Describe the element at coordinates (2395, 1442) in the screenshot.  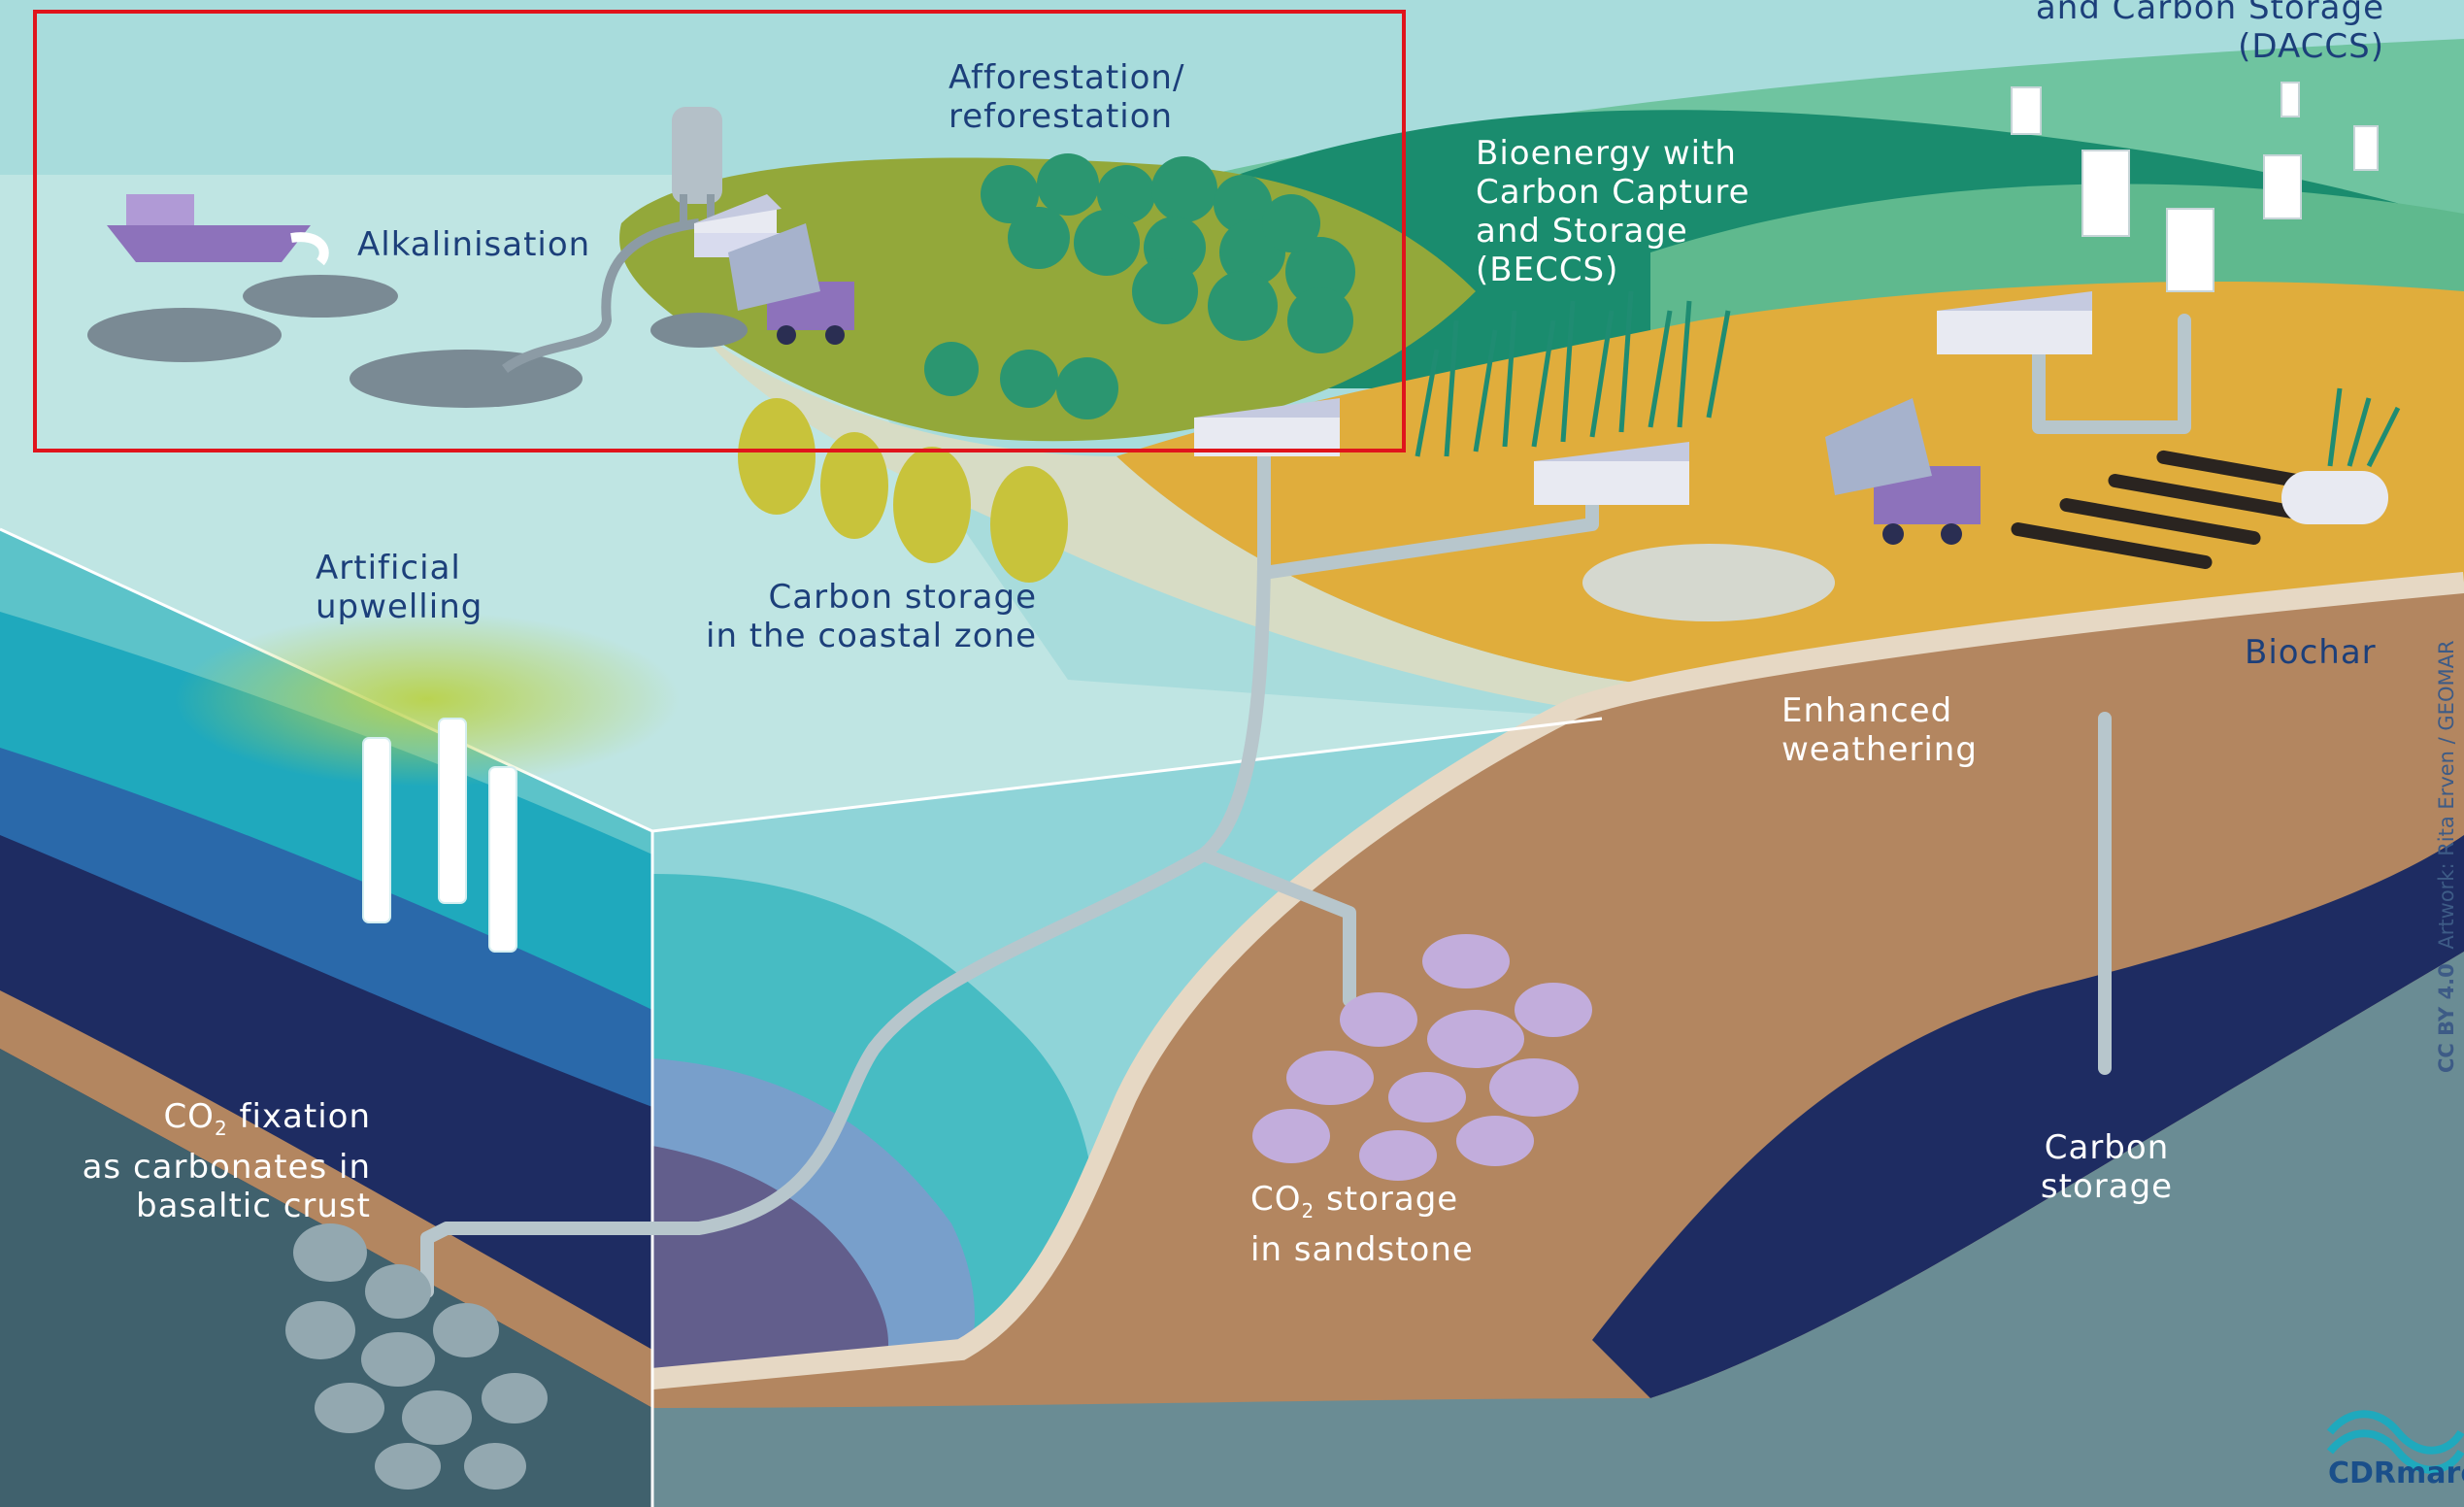
I see `cdrmare-logo-mark` at that location.